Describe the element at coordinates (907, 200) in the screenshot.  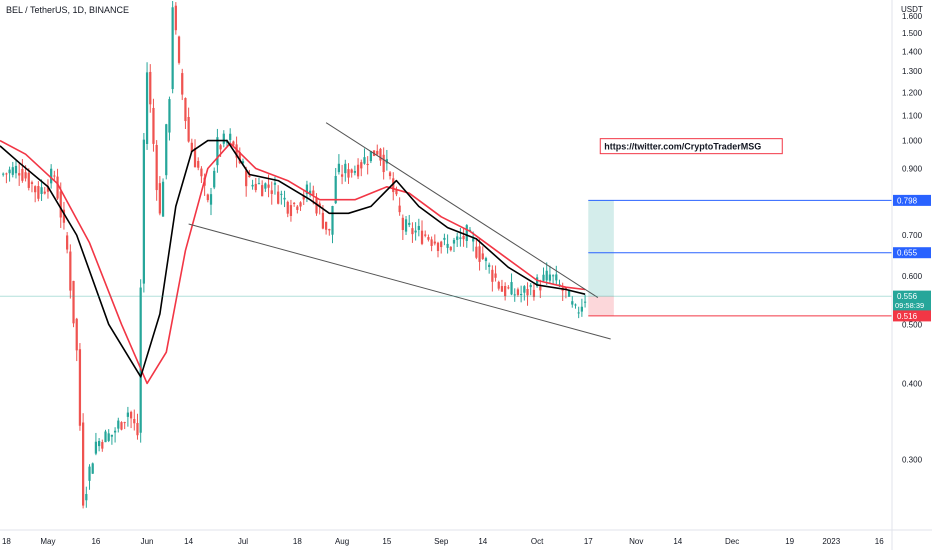
I see `price-level-label: 0.798` at that location.